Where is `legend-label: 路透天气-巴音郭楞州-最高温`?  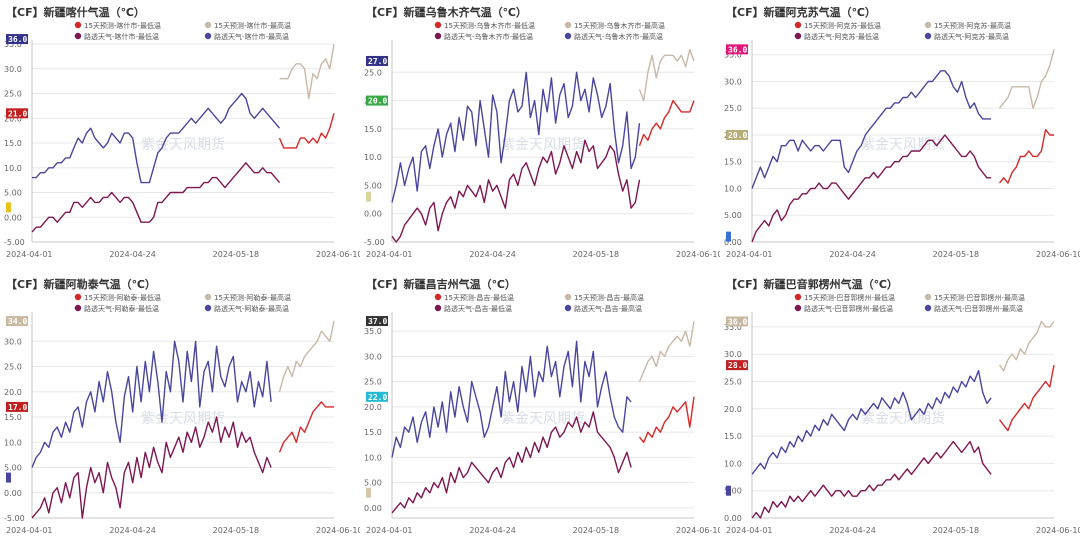 legend-label: 路透天气-巴音郭楞州-最高温 is located at coordinates (978, 308).